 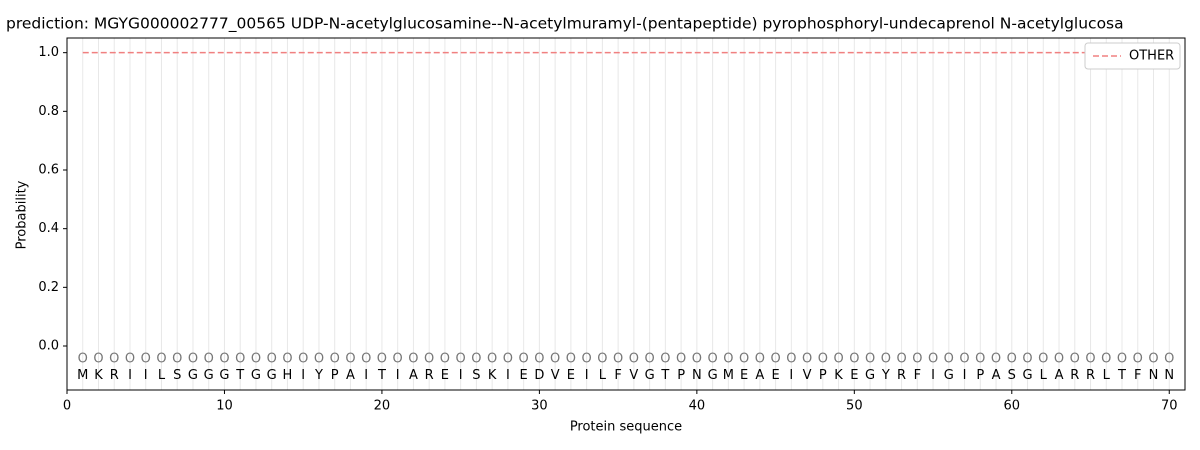 What do you see at coordinates (382, 406) in the screenshot?
I see `x-tick-label: 20` at bounding box center [382, 406].